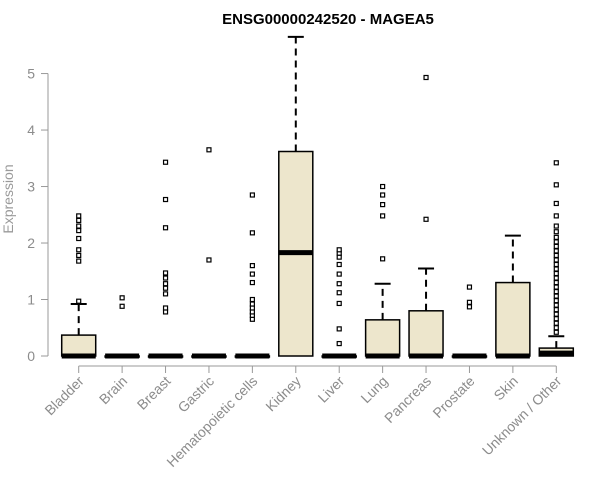 The image size is (600, 500). Describe the element at coordinates (8, 198) in the screenshot. I see `y-axis-label: Expression` at that location.